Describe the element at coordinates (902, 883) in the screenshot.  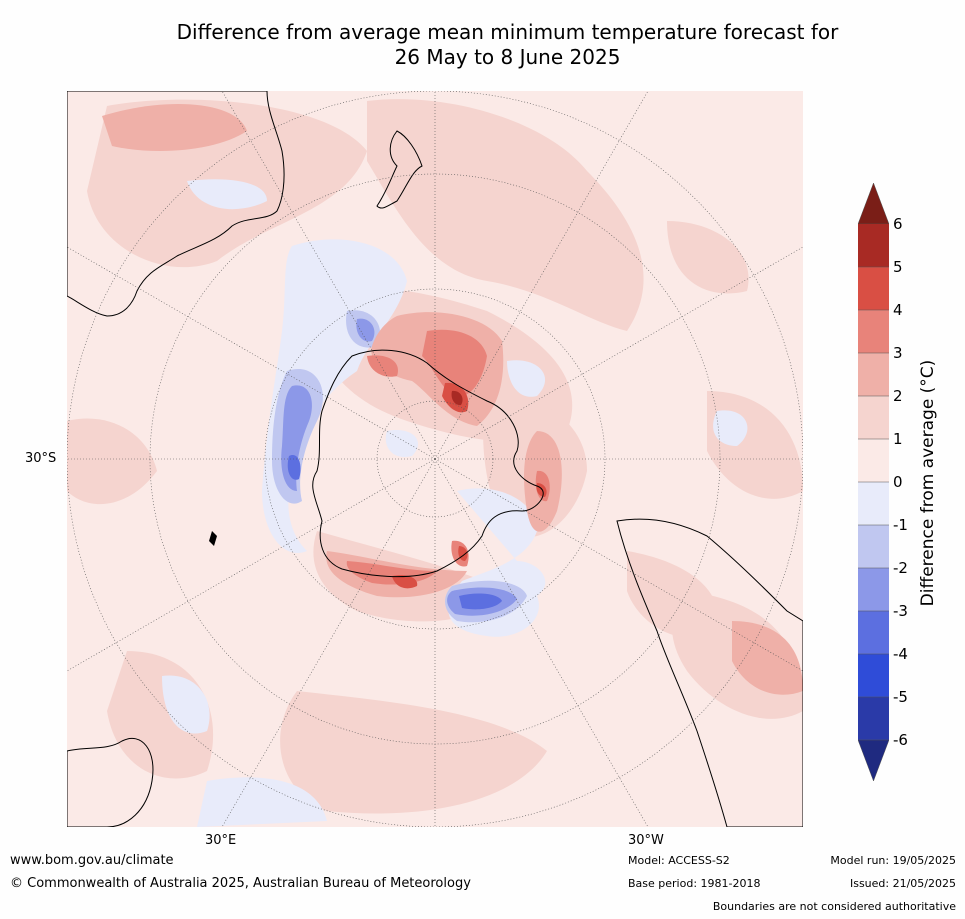
I see `issued-text: Issued: 21/05/2025` at that location.